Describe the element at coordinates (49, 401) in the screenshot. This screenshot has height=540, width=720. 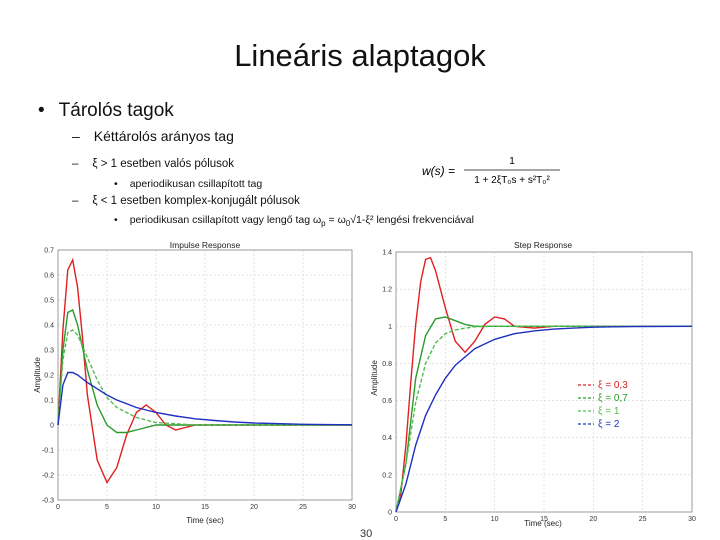
I see `y-tick-label: 0.1` at that location.